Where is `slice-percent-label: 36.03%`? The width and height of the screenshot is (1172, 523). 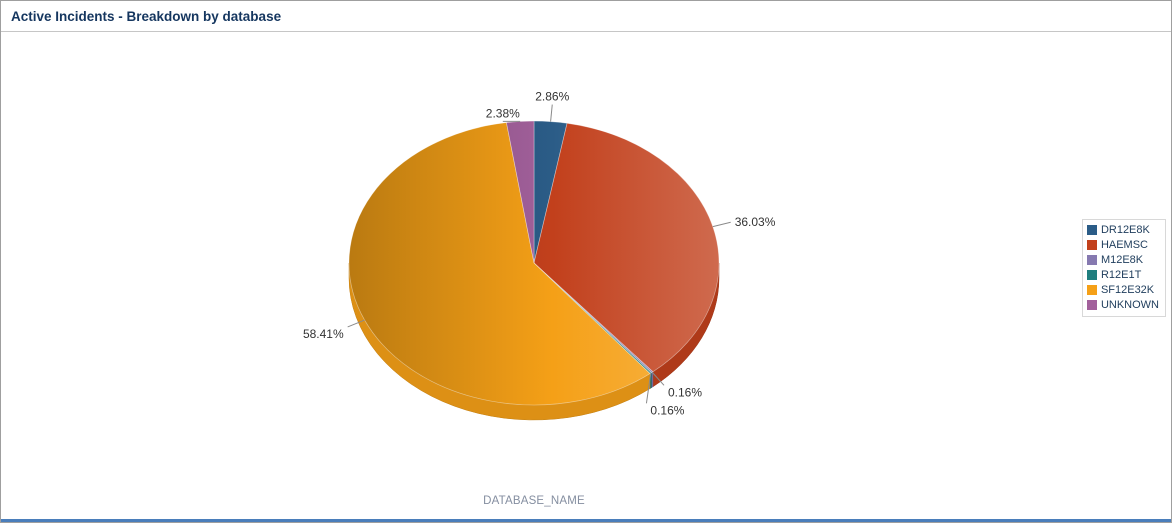
slice-percent-label: 36.03% is located at coordinates (755, 222).